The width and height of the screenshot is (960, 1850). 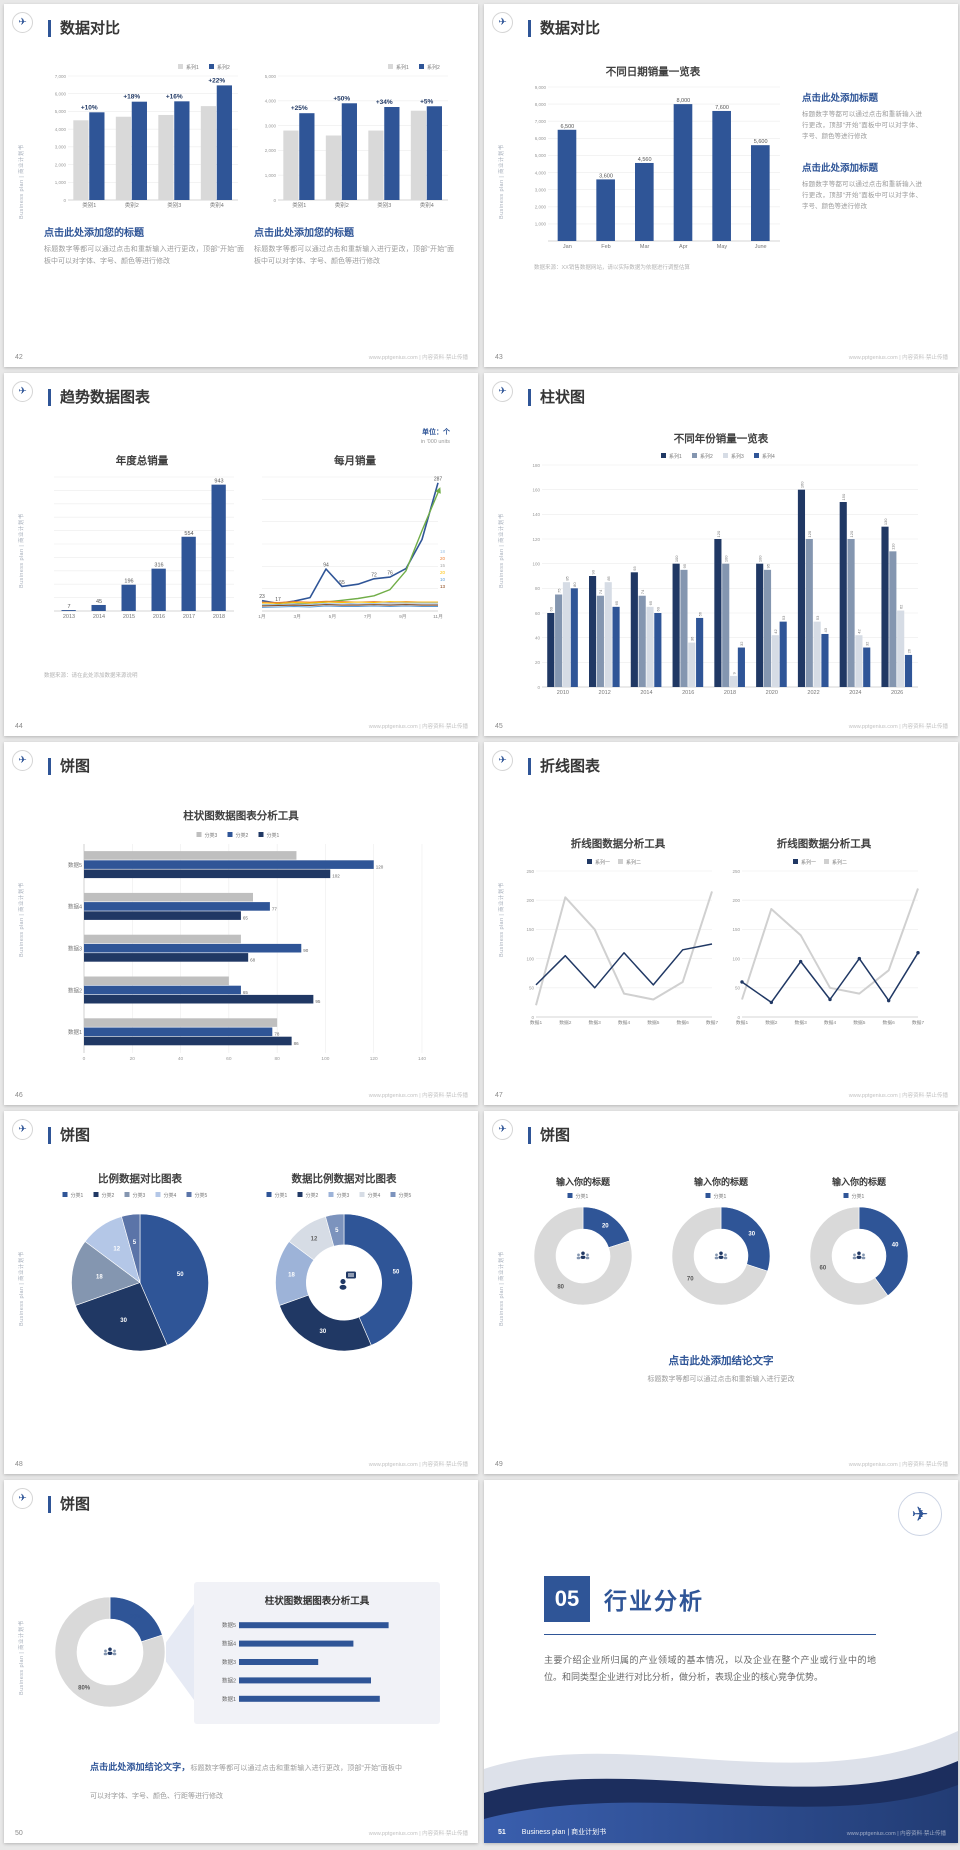 What do you see at coordinates (443, 572) in the screenshot?
I see `svg-text: 20` at bounding box center [443, 572].